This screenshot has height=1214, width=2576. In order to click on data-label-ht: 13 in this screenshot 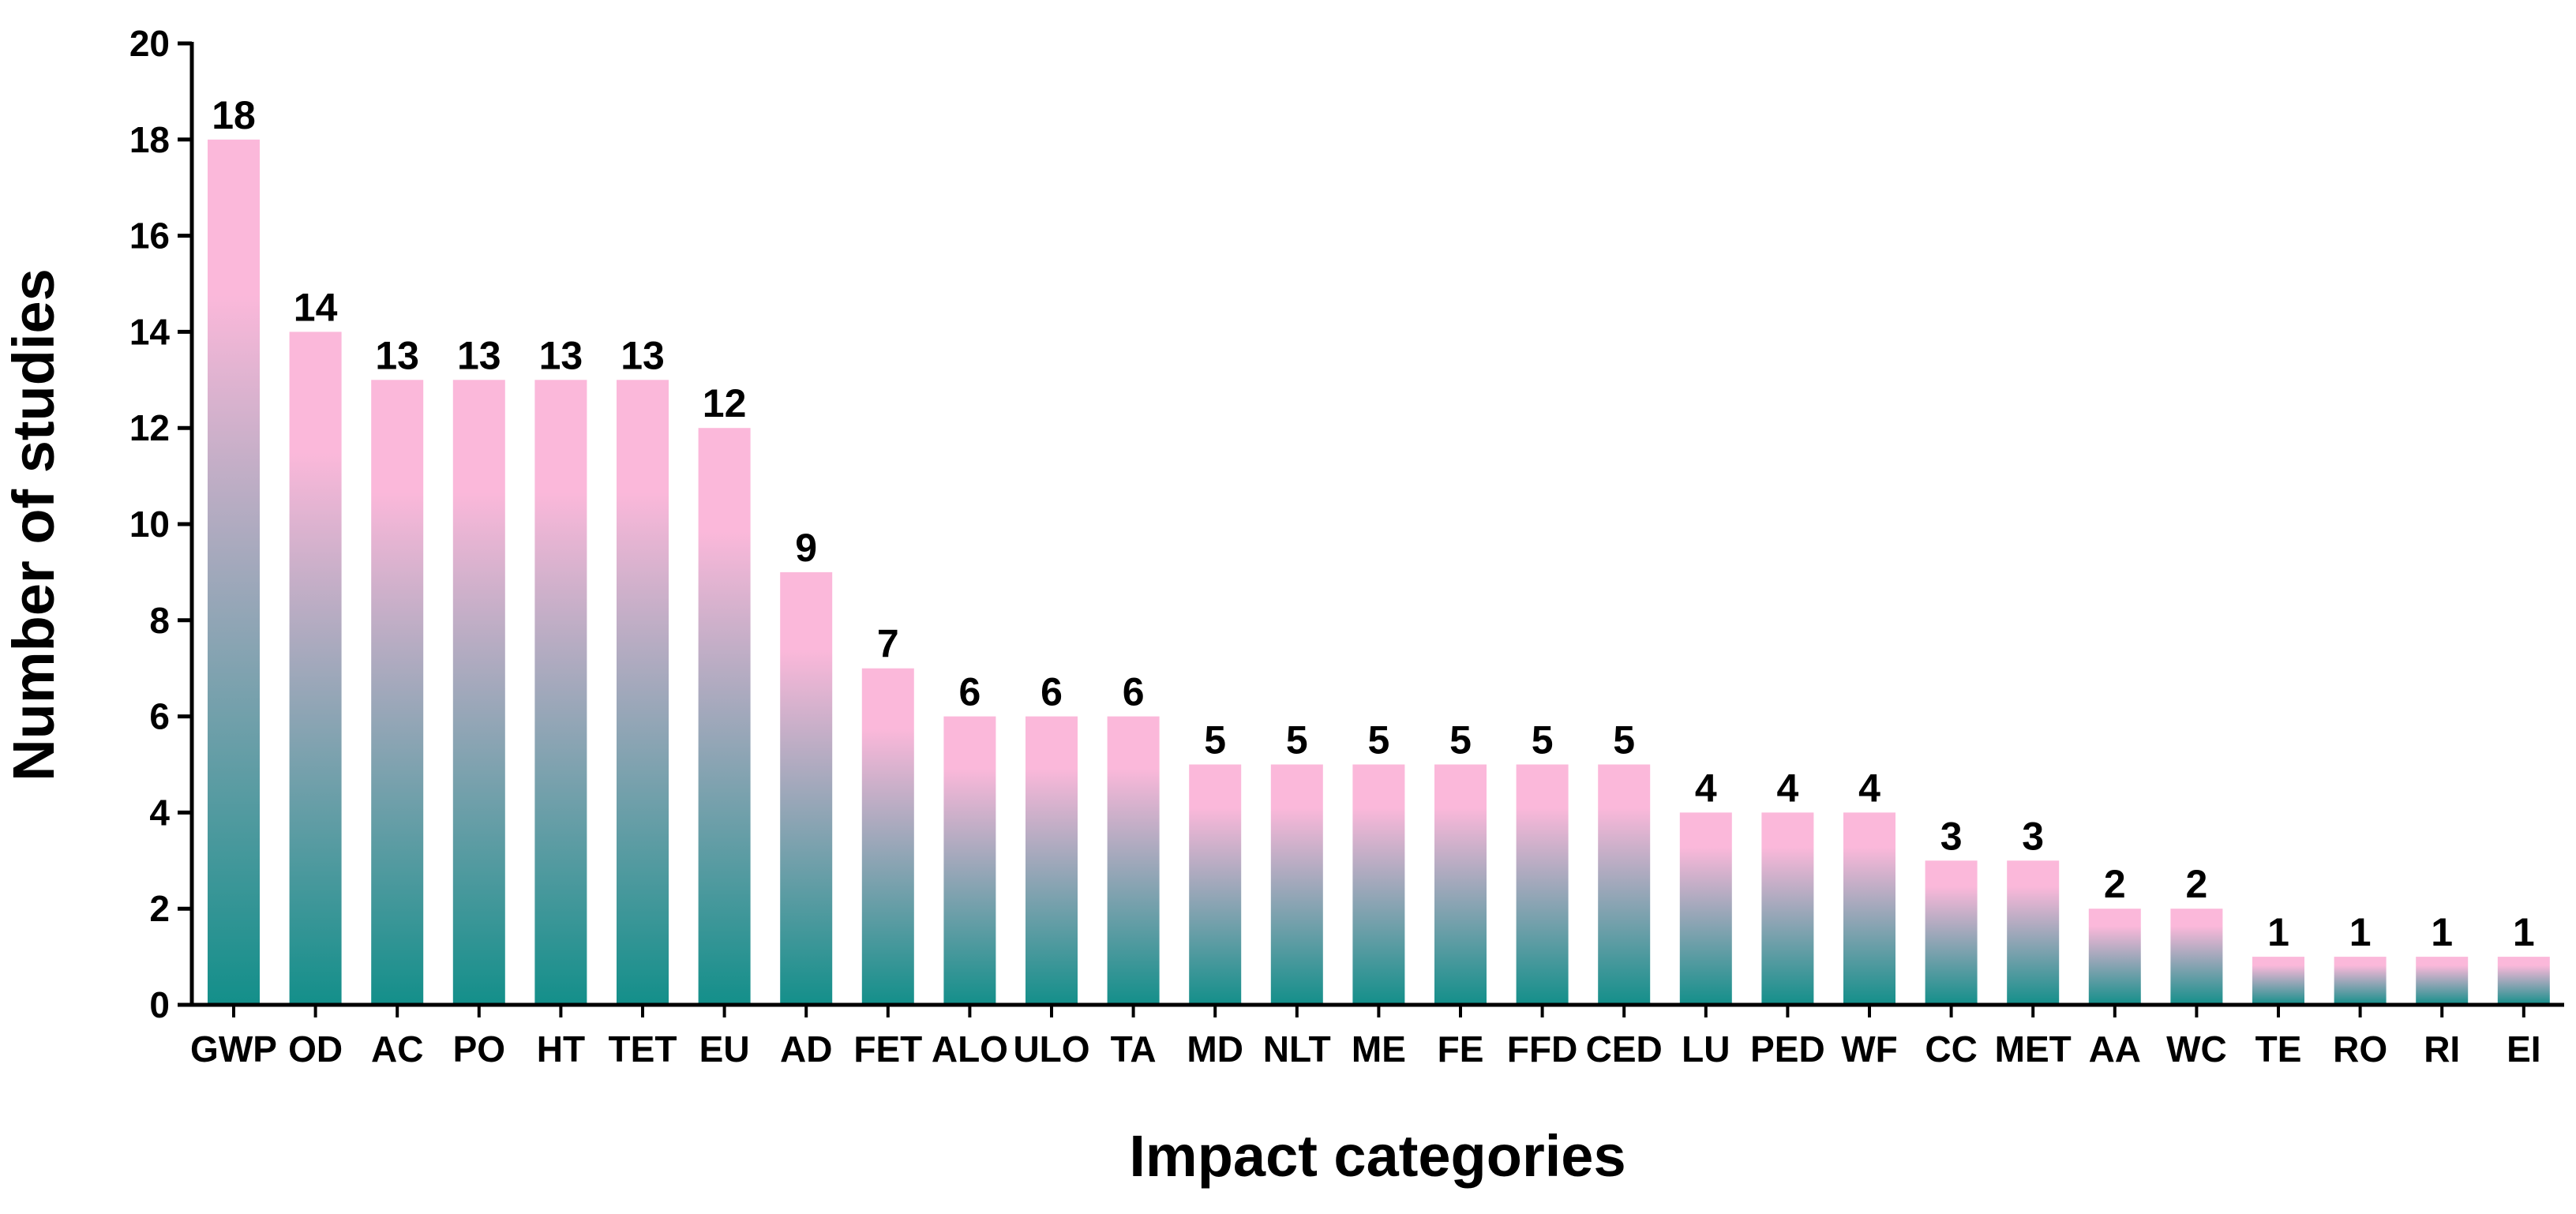, I will do `click(561, 355)`.